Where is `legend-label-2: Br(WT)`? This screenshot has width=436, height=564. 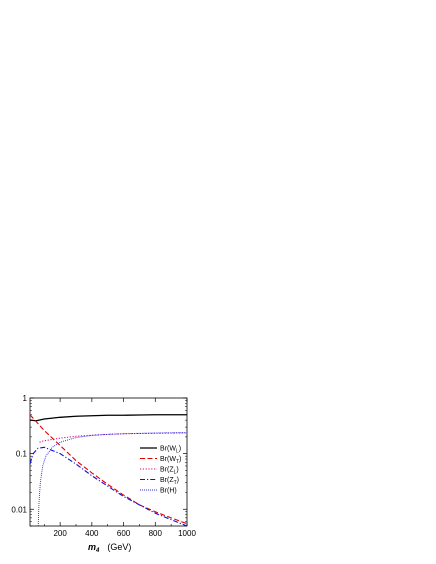
legend-label-2: Br(WT) is located at coordinates (170, 460).